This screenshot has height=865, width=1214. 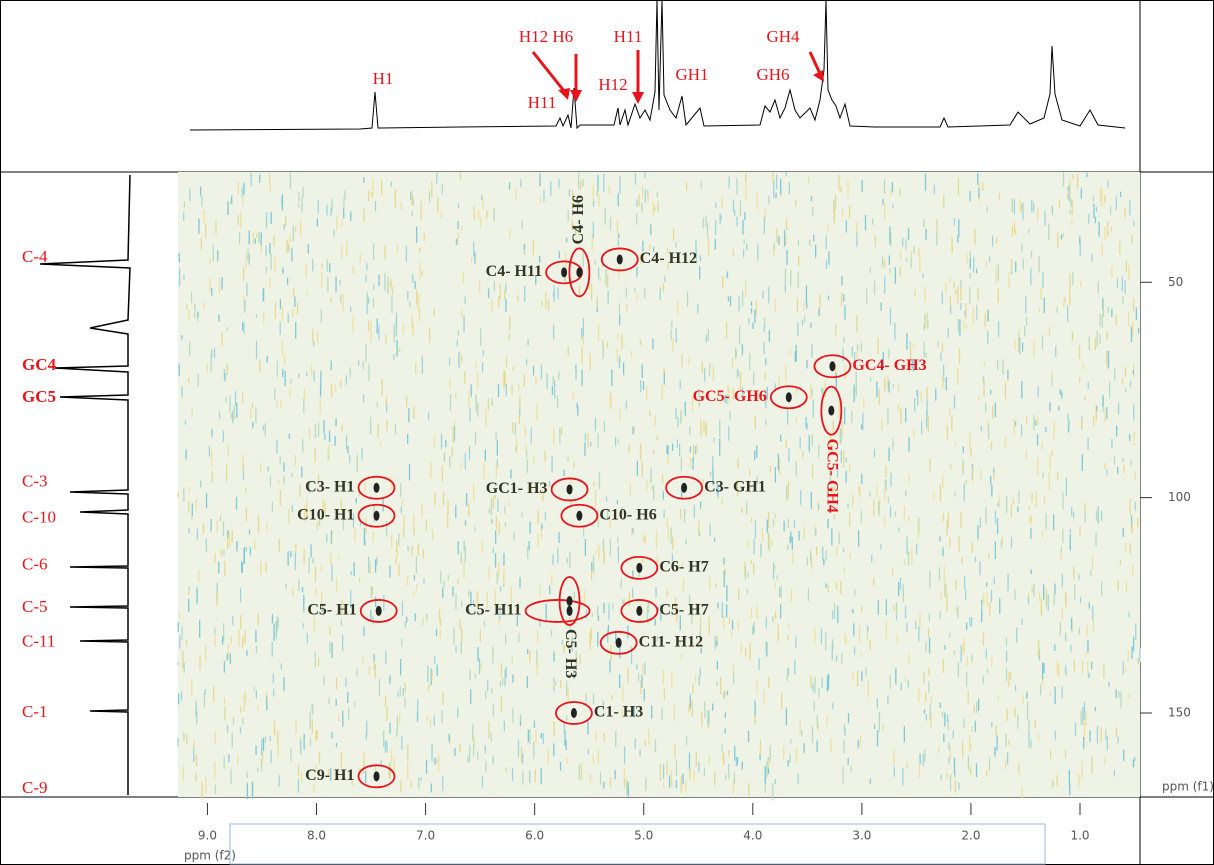 I want to click on x-tick-label: 1.0, so click(x=1079, y=836).